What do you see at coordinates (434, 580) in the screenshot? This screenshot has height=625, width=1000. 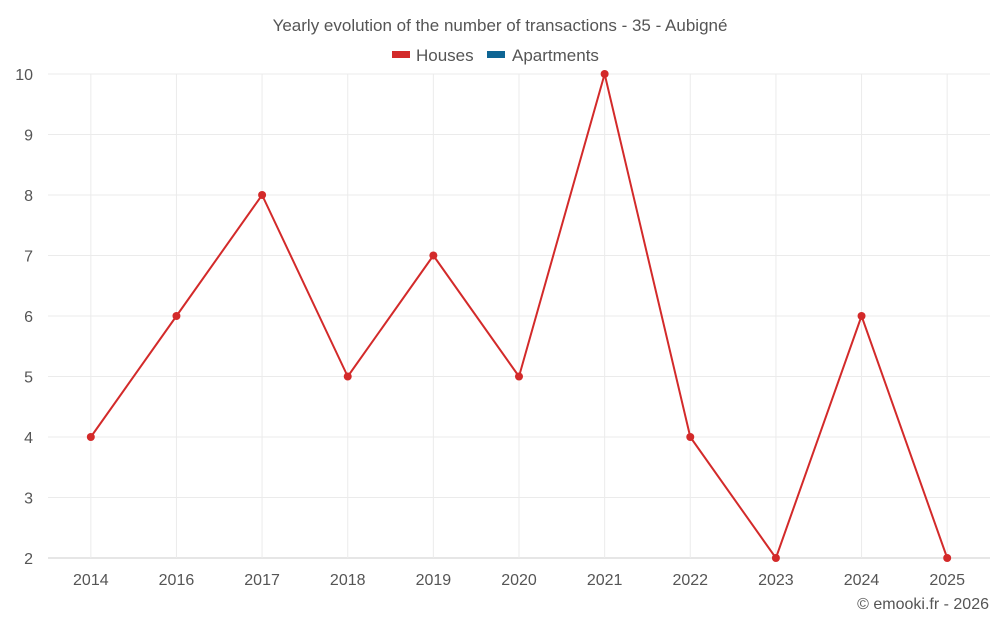 I see `x-tick-label: 2019` at bounding box center [434, 580].